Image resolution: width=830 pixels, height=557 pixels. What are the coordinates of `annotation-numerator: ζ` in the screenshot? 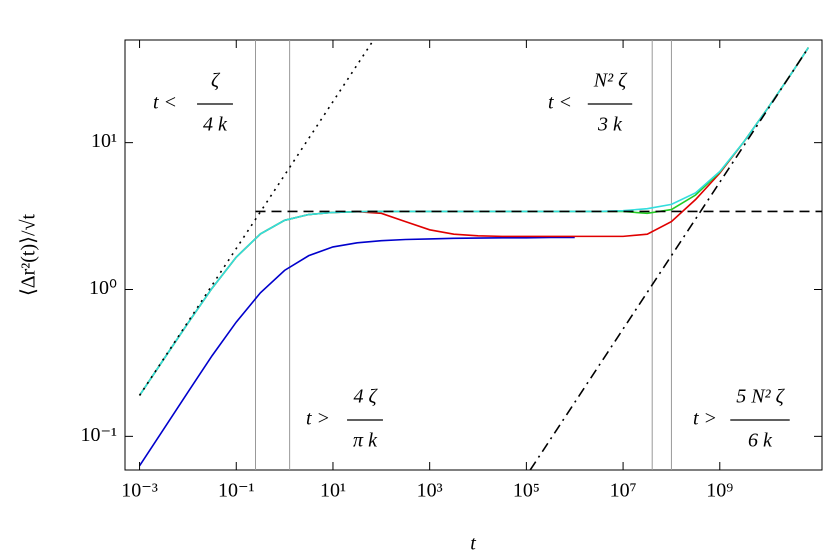 It's located at (216, 81).